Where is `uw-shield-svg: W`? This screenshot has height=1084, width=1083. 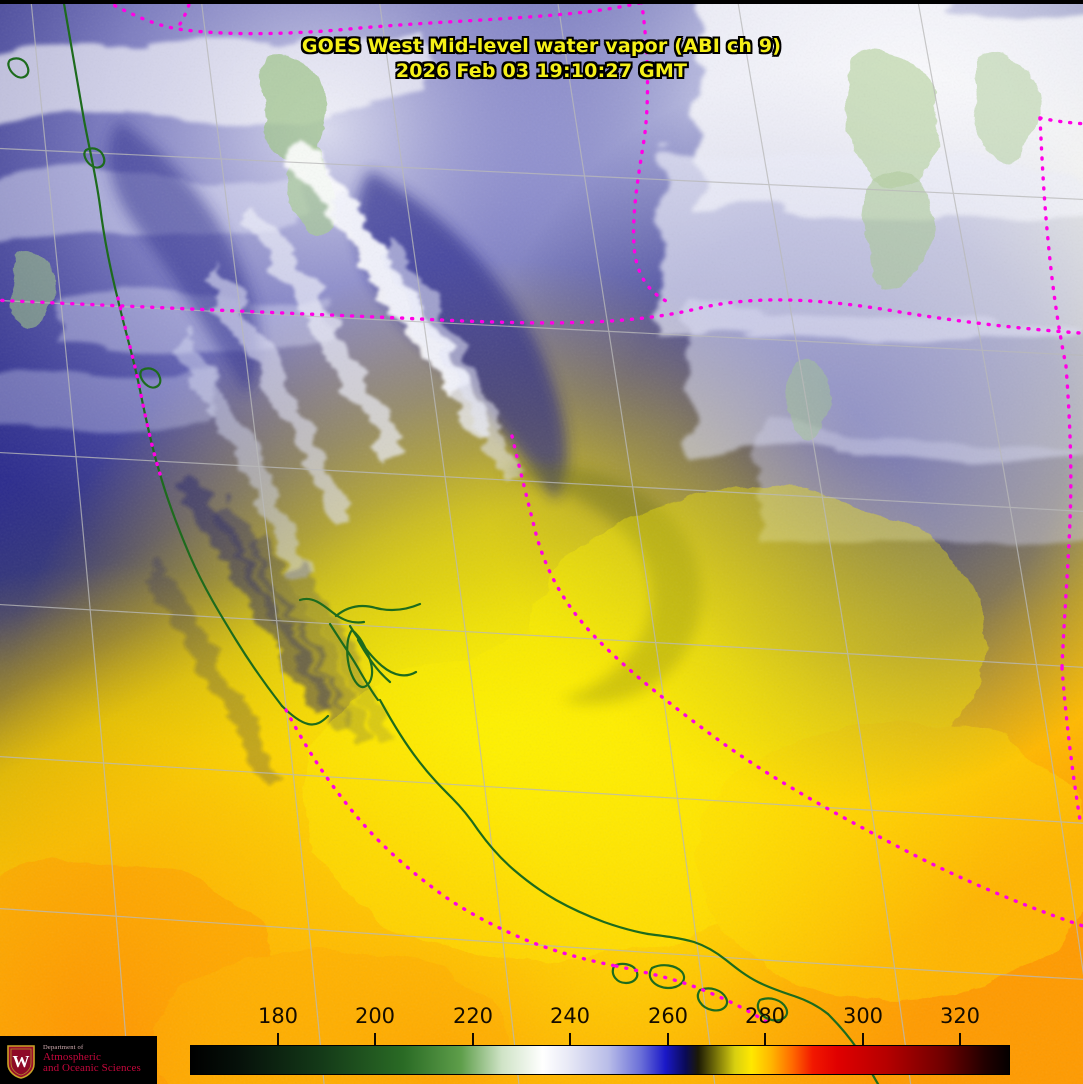 uw-shield-svg: W is located at coordinates (21, 1062).